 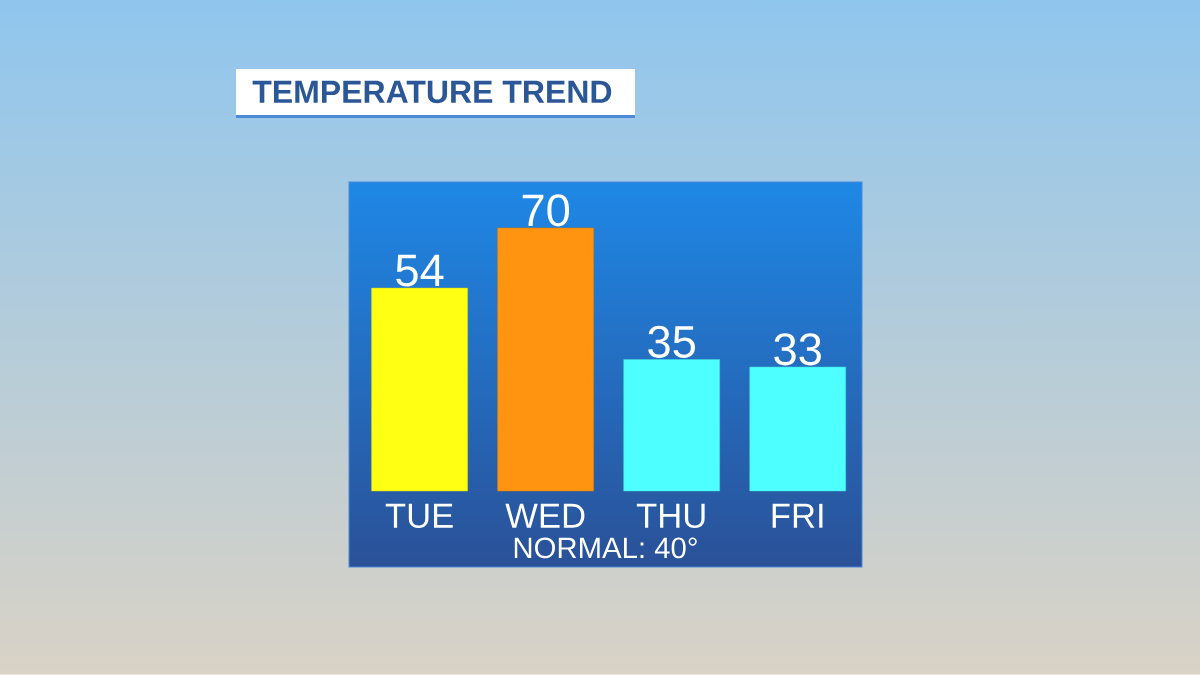 What do you see at coordinates (797, 515) in the screenshot?
I see `x-tick-label: FRI` at bounding box center [797, 515].